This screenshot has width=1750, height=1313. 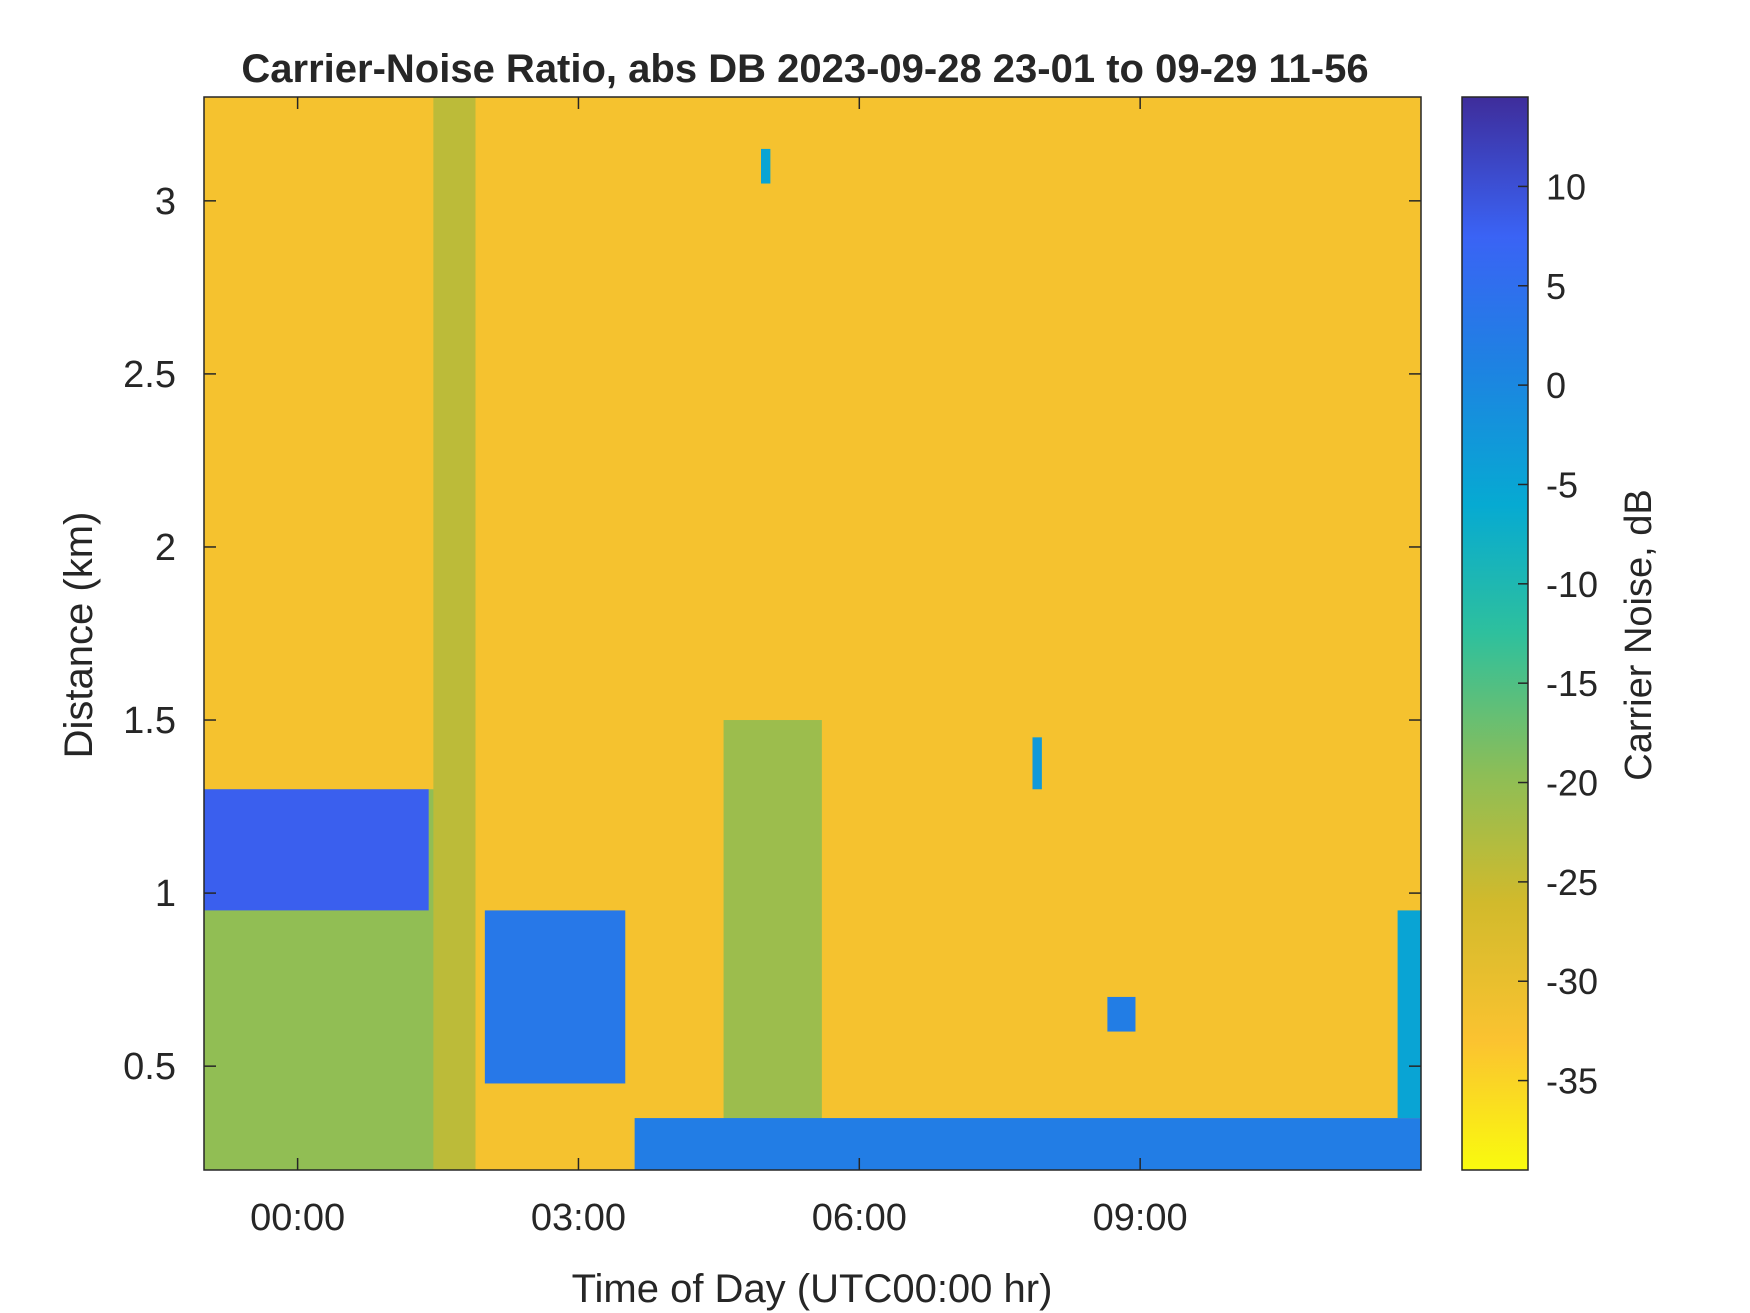 What do you see at coordinates (1572, 584) in the screenshot?
I see `colorbar-tick-label: -10` at bounding box center [1572, 584].